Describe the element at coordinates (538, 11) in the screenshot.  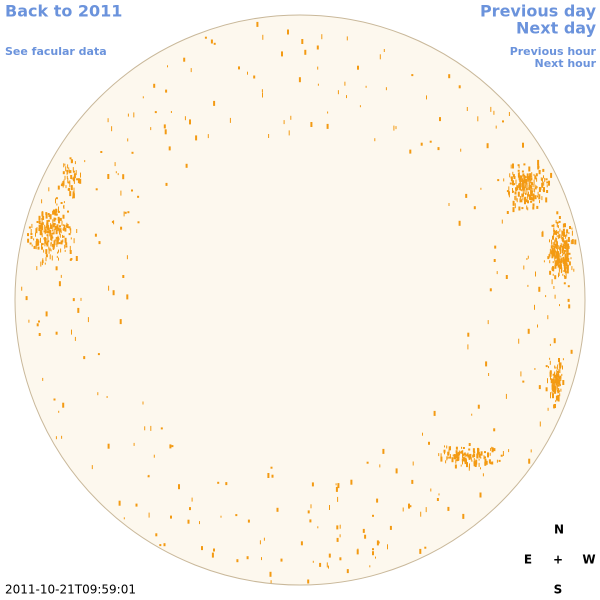
I see `previous-day-link: Previous day` at that location.